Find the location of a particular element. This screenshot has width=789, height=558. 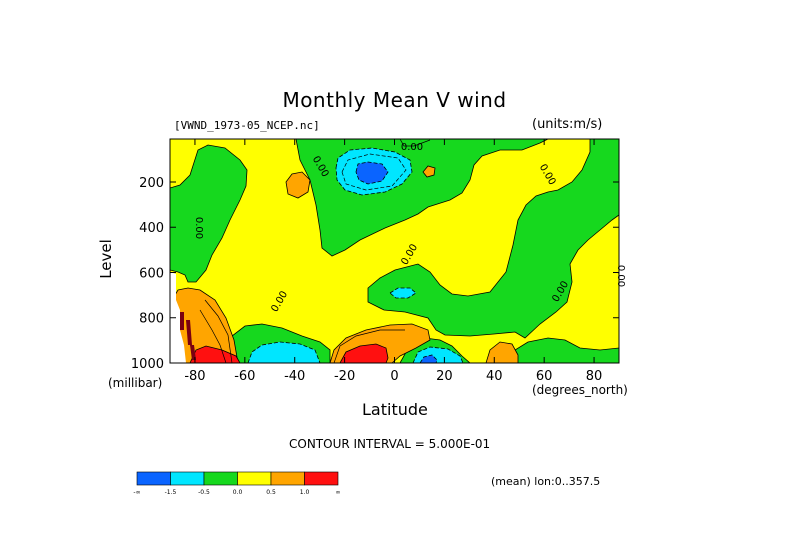

field-green-left is located at coordinates (209, 211).